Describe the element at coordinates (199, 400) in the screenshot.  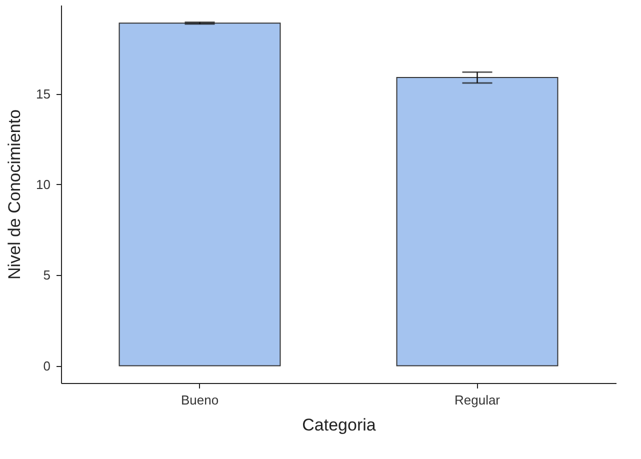
I see `x-tick-label: Bueno` at that location.